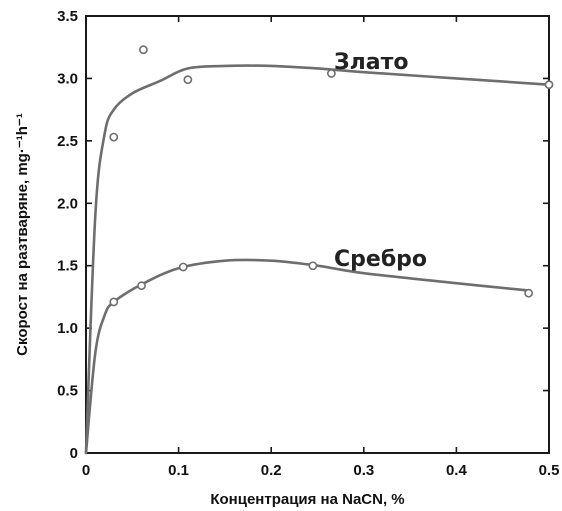 Image resolution: width=562 pixels, height=511 pixels. What do you see at coordinates (321, 470) in the screenshot?
I see `x-tick-labels: 0 0.1 0.2 0.3 0.4 0.5` at bounding box center [321, 470].